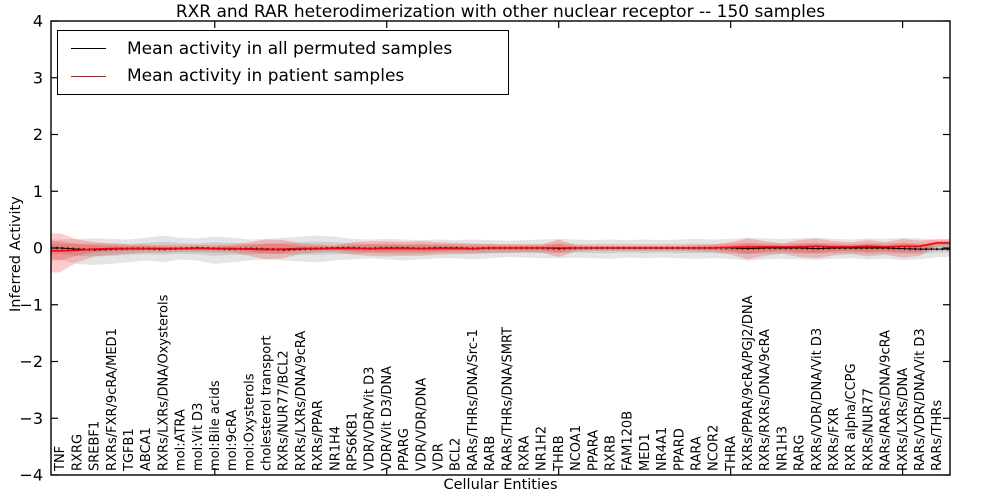 Image resolution: width=1000 pixels, height=500 pixels. Describe the element at coordinates (421, 424) in the screenshot. I see `x-category-label: VDR/VDR/DNA` at that location.